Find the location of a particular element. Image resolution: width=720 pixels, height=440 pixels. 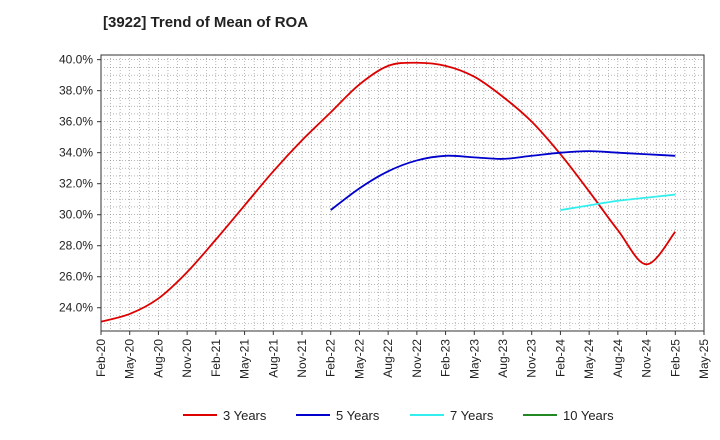

legend-label-3-years: 3 Years is located at coordinates (245, 415).